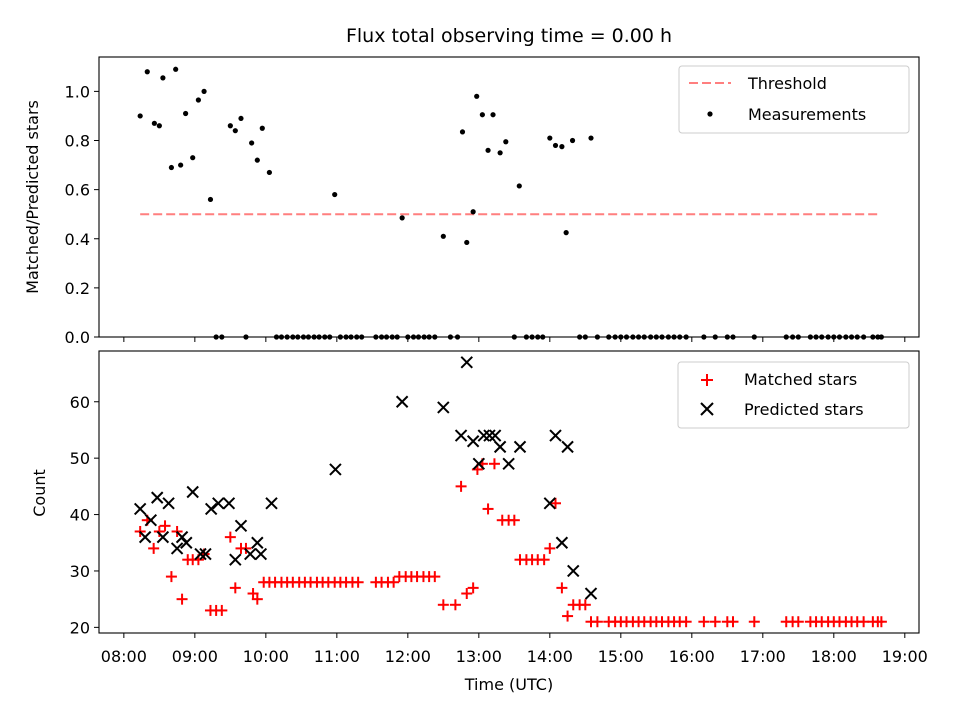 This screenshot has height=720, width=960. What do you see at coordinates (80, 571) in the screenshot?
I see `bottom-y-tick-label: 30` at bounding box center [80, 571].